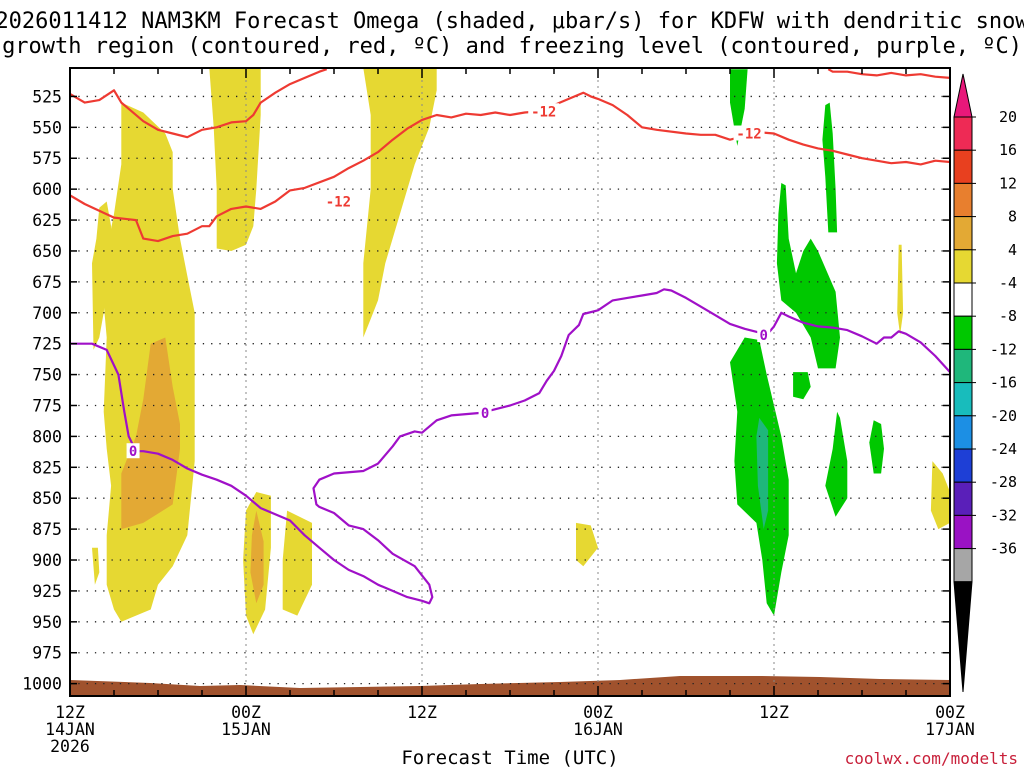  Describe the element at coordinates (1003, 383) in the screenshot. I see `colorbar-label: -16` at that location.